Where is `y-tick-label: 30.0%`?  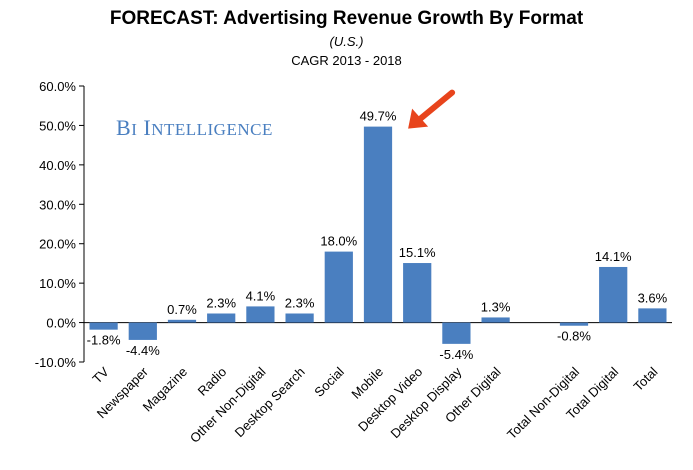
y-tick-label: 30.0% is located at coordinates (57, 204).